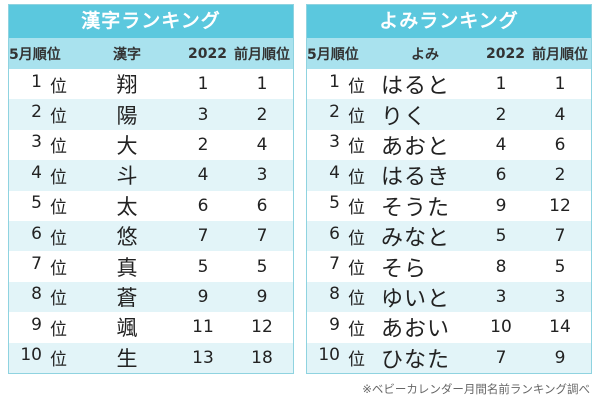 This screenshot has width=600, height=414. I want to click on prev-month-rank-cell: 12, so click(262, 327).